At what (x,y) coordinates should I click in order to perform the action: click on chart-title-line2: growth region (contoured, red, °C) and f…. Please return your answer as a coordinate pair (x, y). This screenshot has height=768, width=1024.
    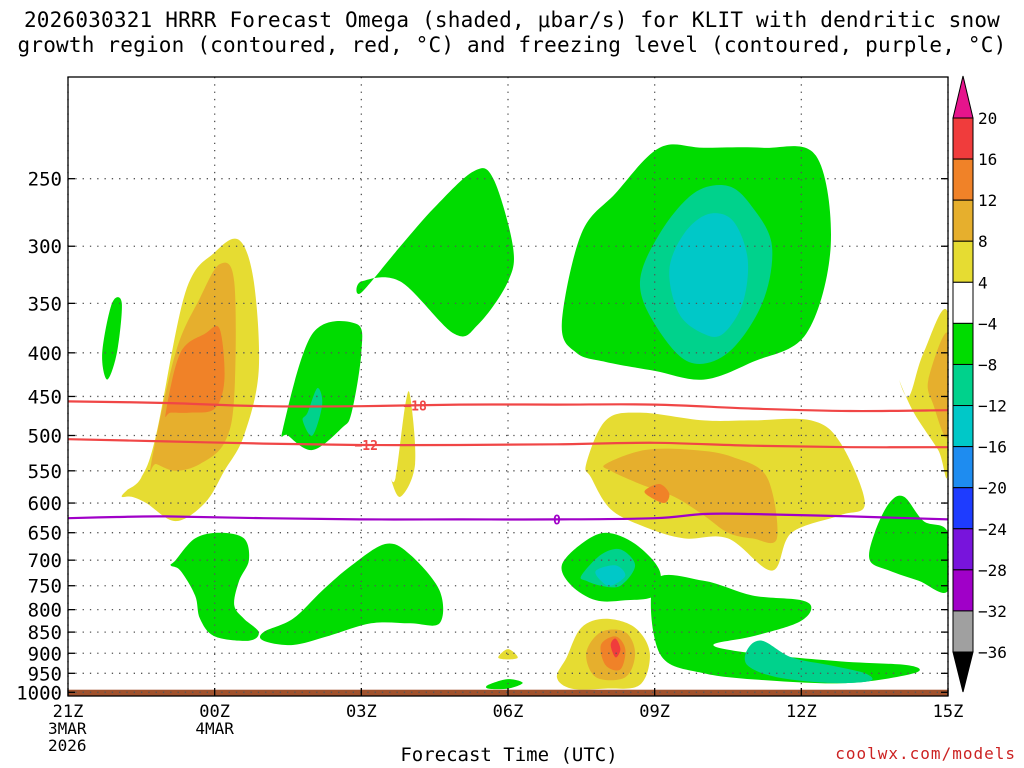
    Looking at the image, I should click on (512, 45).